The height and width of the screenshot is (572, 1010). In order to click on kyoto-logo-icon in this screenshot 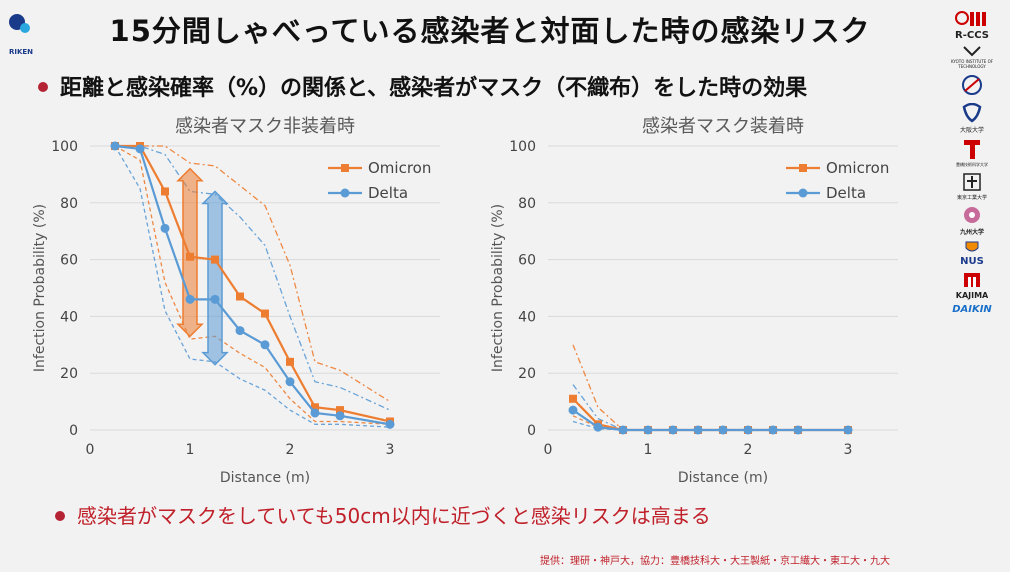, I will do `click(972, 51)`.